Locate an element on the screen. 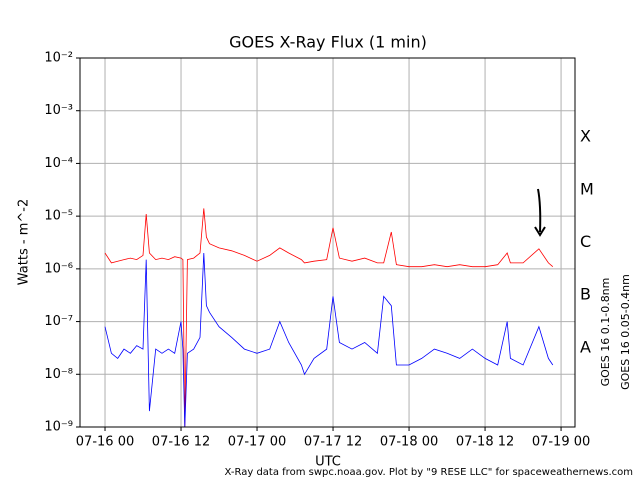 The height and width of the screenshot is (480, 640). y-tick-label: 10⁻⁶ is located at coordinates (58, 268).